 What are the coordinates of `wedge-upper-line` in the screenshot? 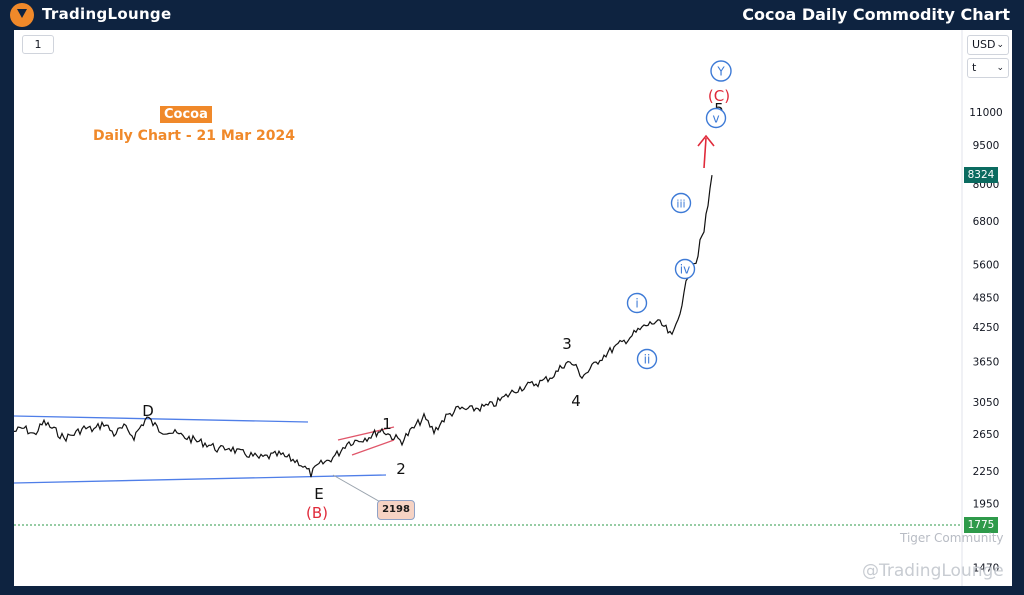 It's located at (366, 433).